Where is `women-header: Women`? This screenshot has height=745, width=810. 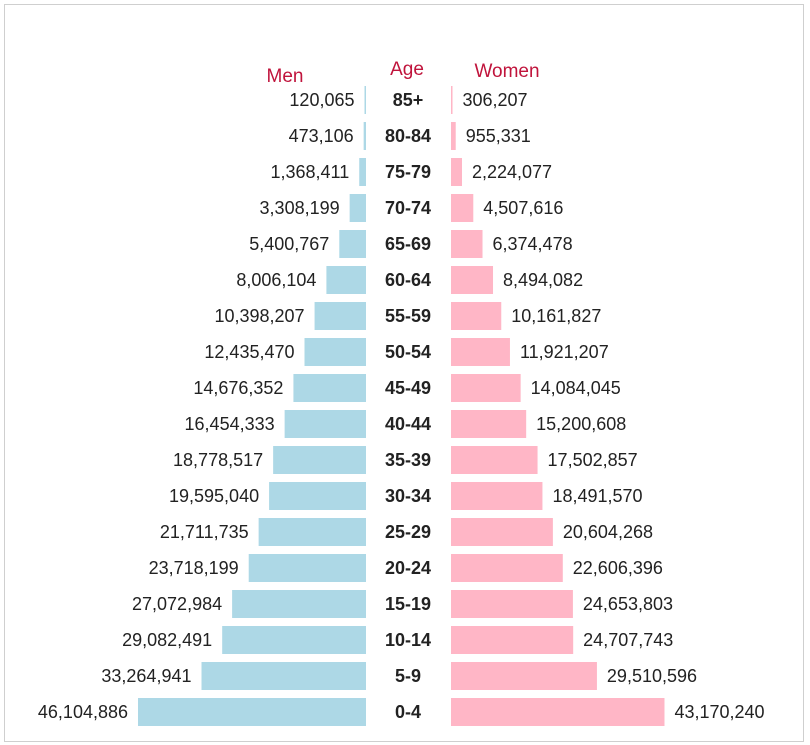
women-header: Women is located at coordinates (506, 71).